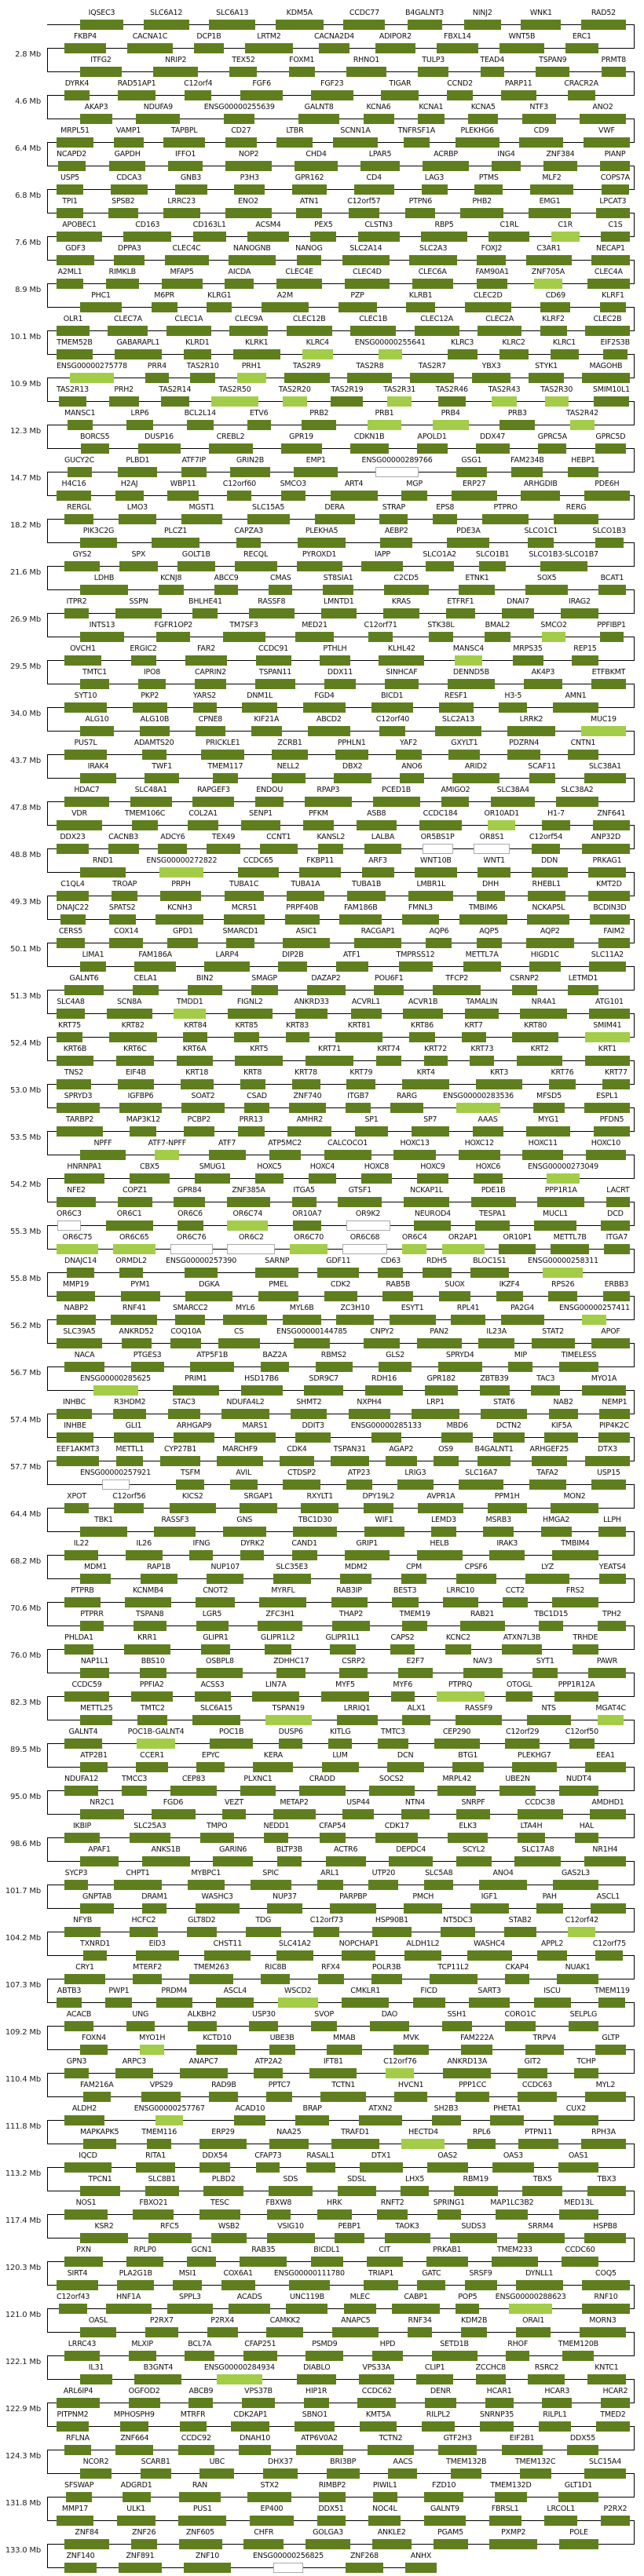 The height and width of the screenshot is (2576, 644). What do you see at coordinates (152, 1714) in the screenshot?
I see `gene-tmtc2: TMTC2` at bounding box center [152, 1714].